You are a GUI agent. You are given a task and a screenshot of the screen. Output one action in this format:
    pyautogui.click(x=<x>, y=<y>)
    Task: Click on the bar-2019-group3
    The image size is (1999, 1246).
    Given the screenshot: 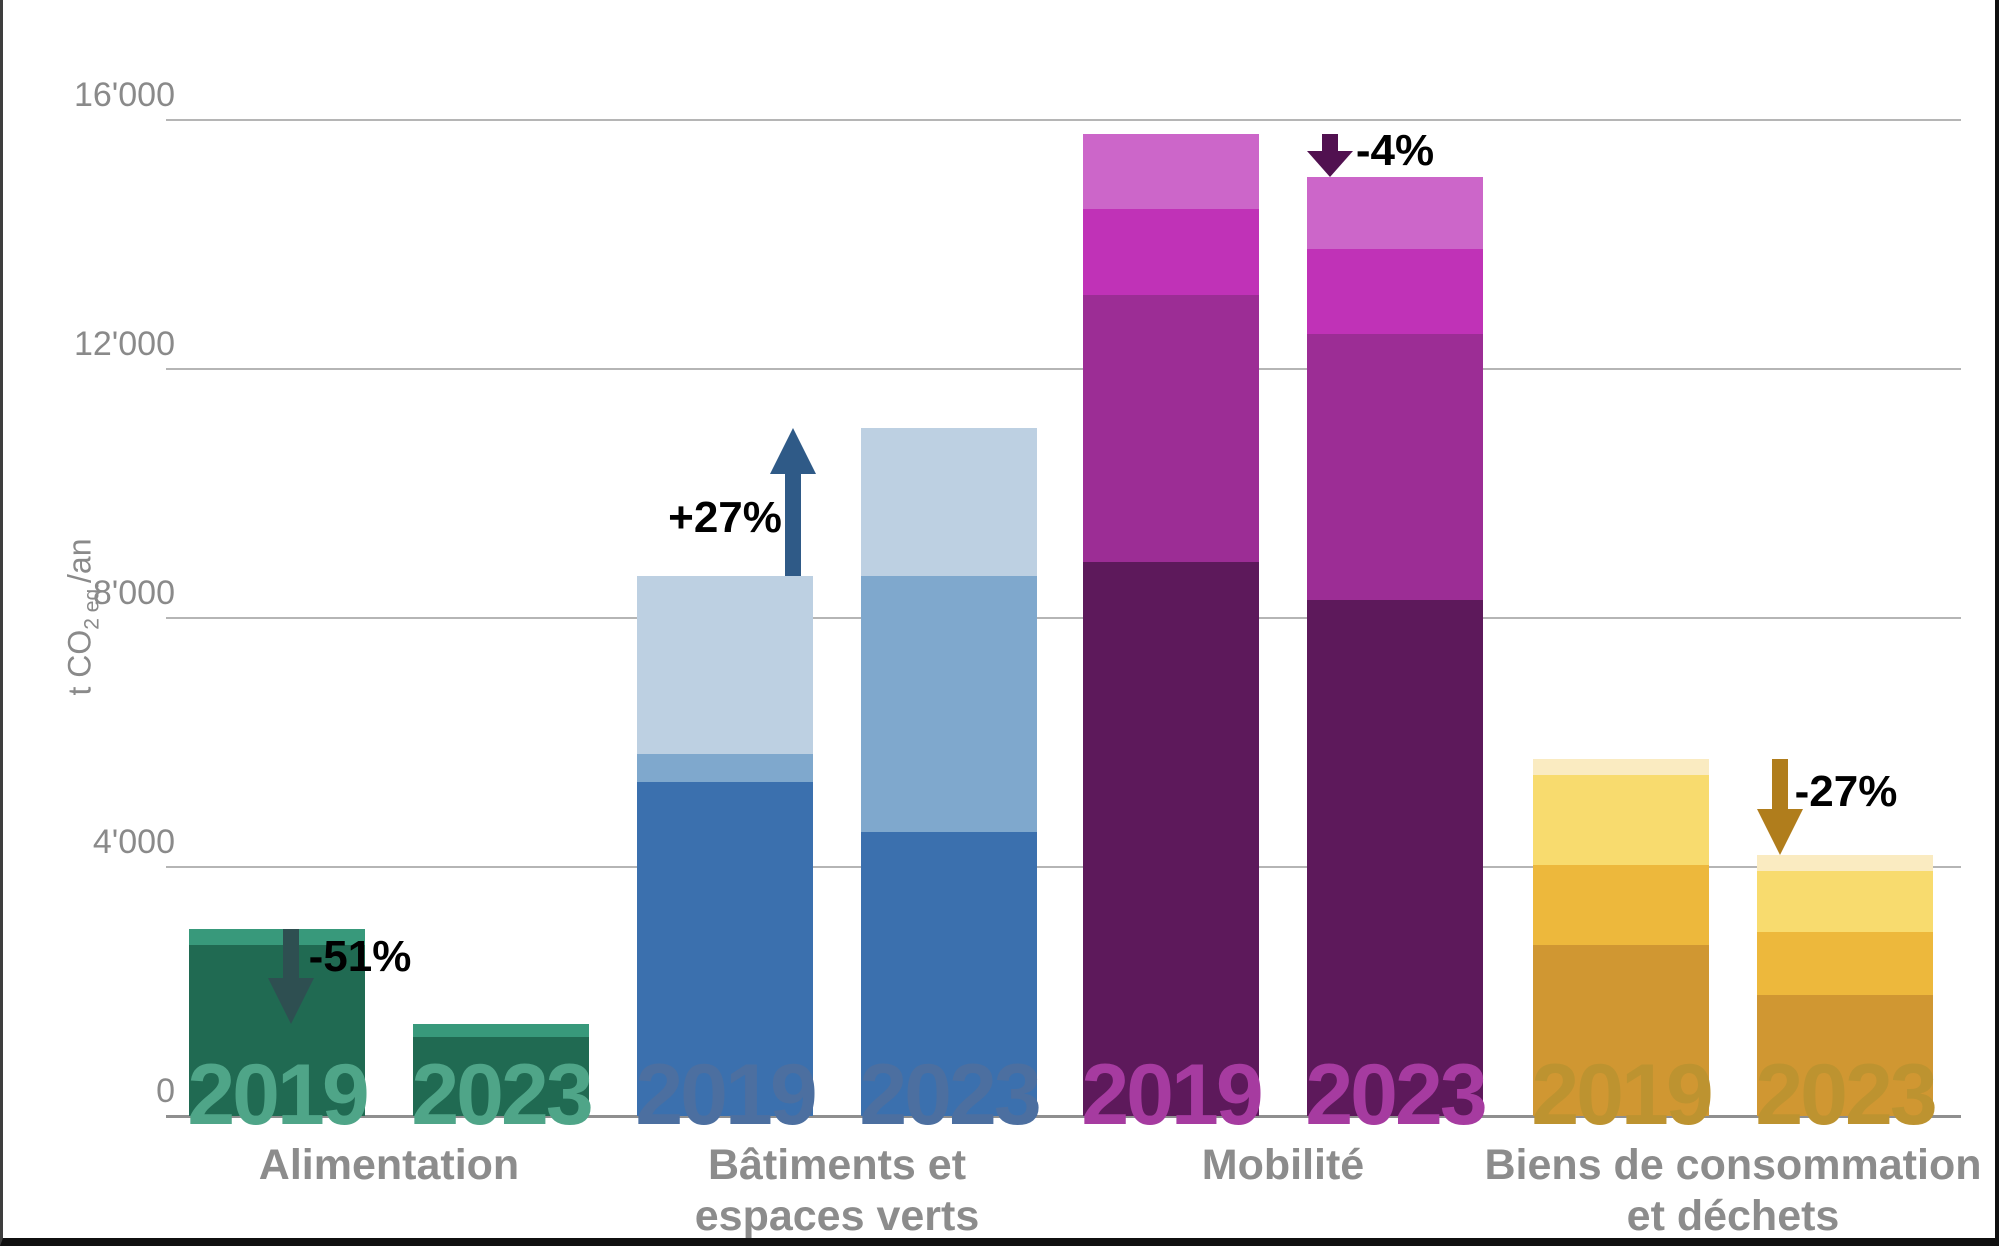 What is the action you would take?
    pyautogui.click(x=1171, y=625)
    